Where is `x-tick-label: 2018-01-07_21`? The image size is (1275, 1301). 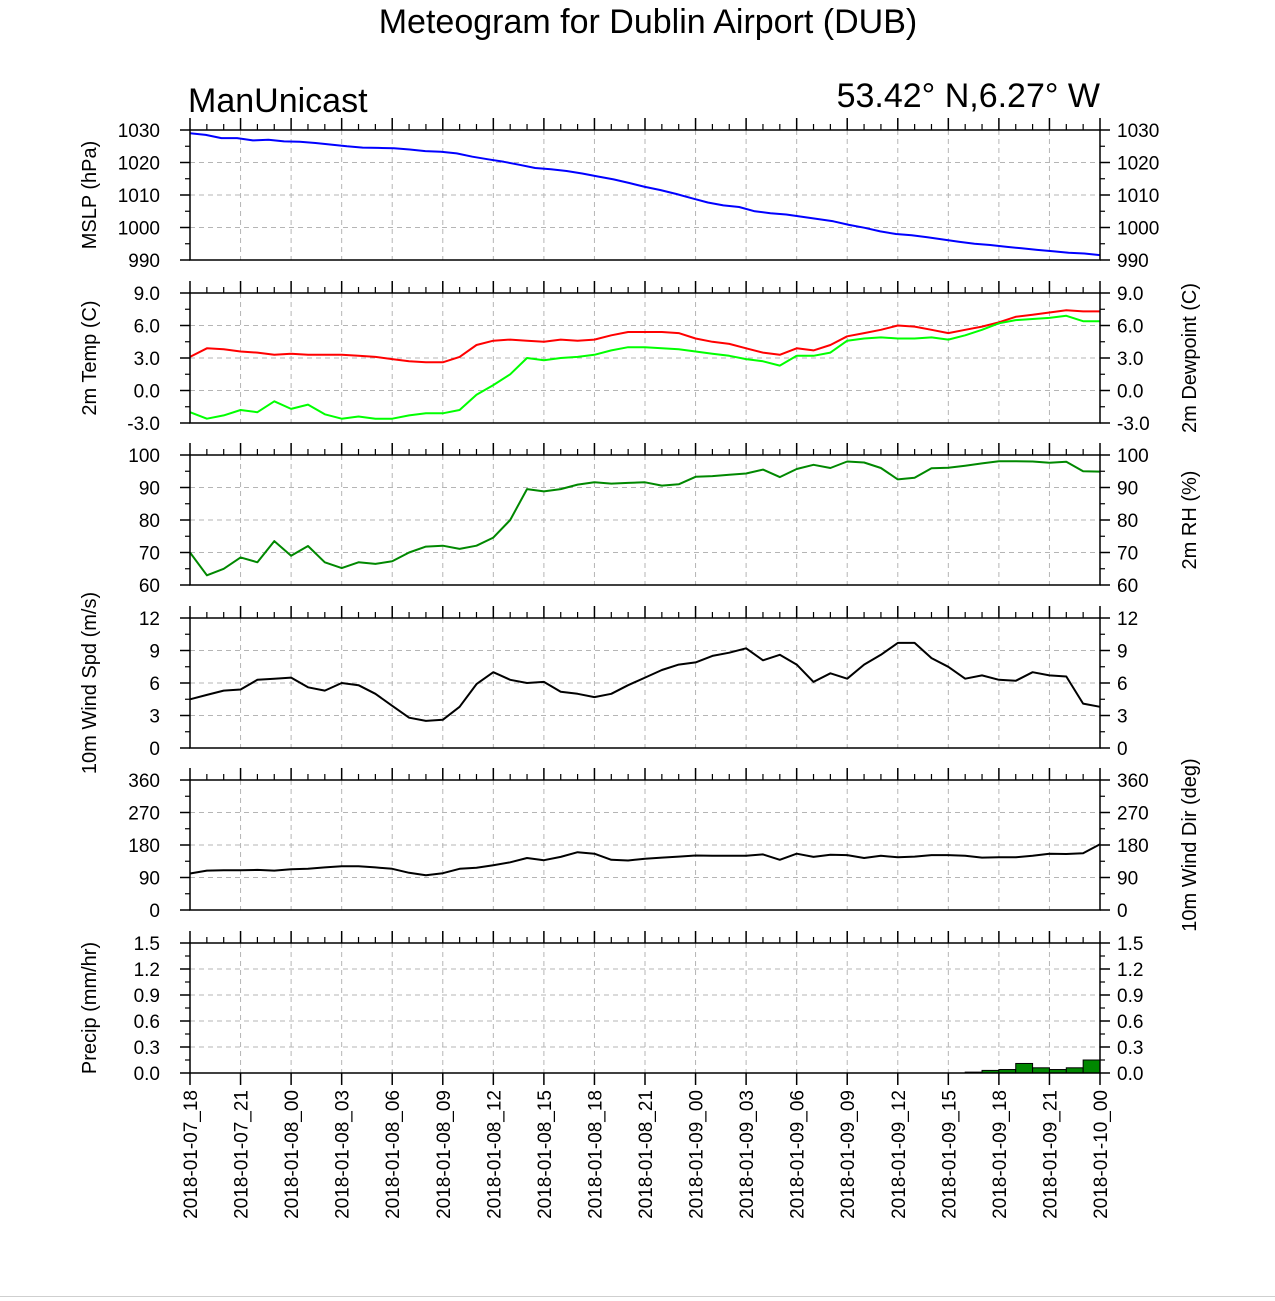 x-tick-label: 2018-01-07_21 is located at coordinates (242, 1154).